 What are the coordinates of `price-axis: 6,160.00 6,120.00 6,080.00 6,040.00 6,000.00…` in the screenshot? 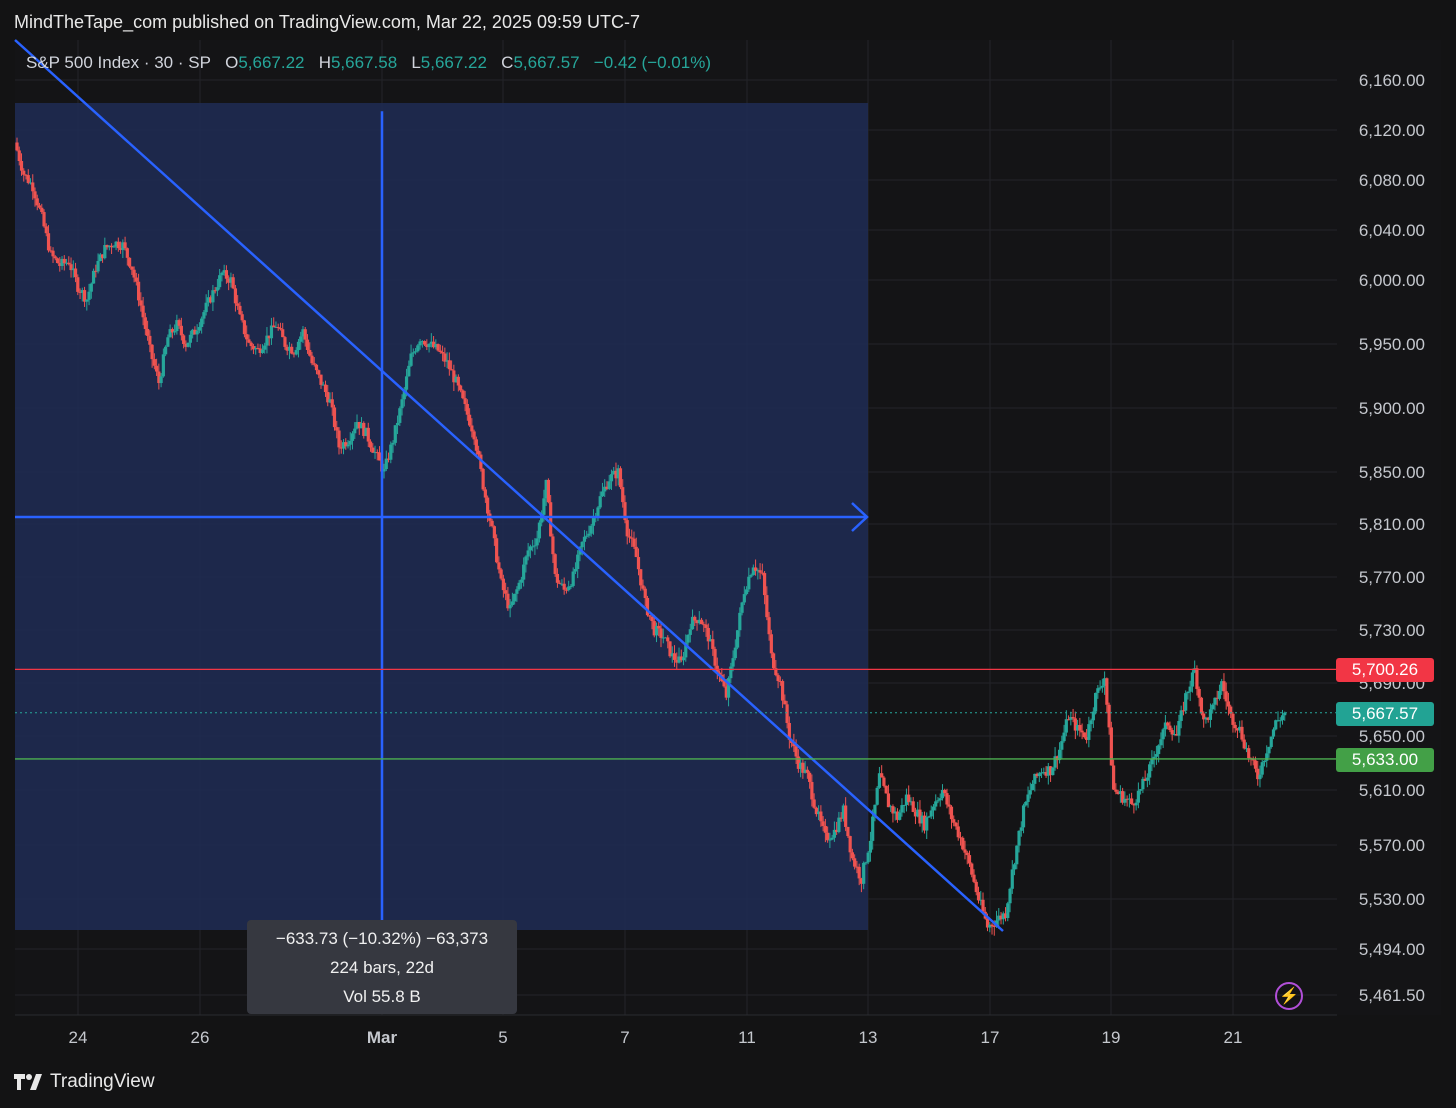 It's located at (1392, 538).